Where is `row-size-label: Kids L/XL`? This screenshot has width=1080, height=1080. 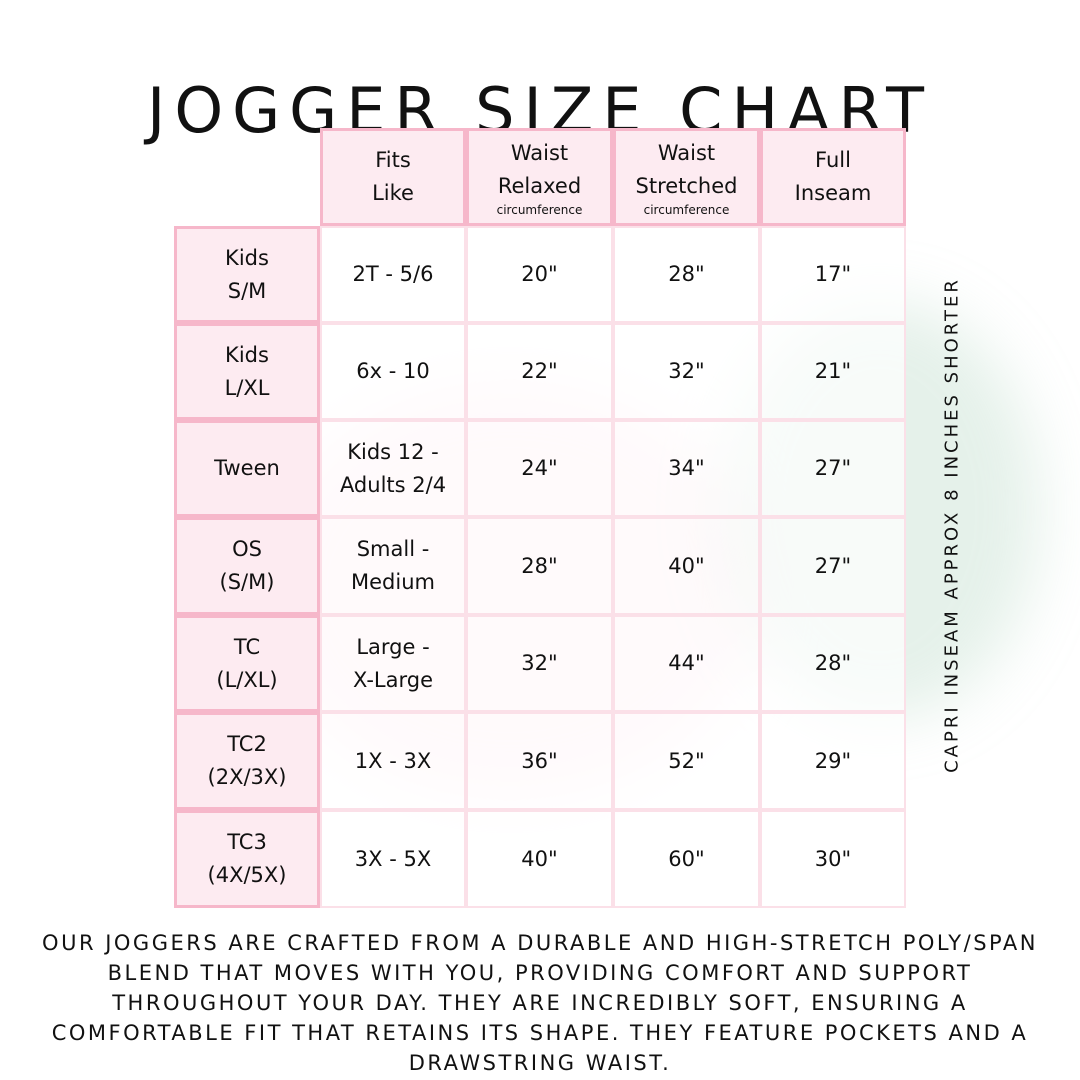
row-size-label: Kids L/XL is located at coordinates (247, 371).